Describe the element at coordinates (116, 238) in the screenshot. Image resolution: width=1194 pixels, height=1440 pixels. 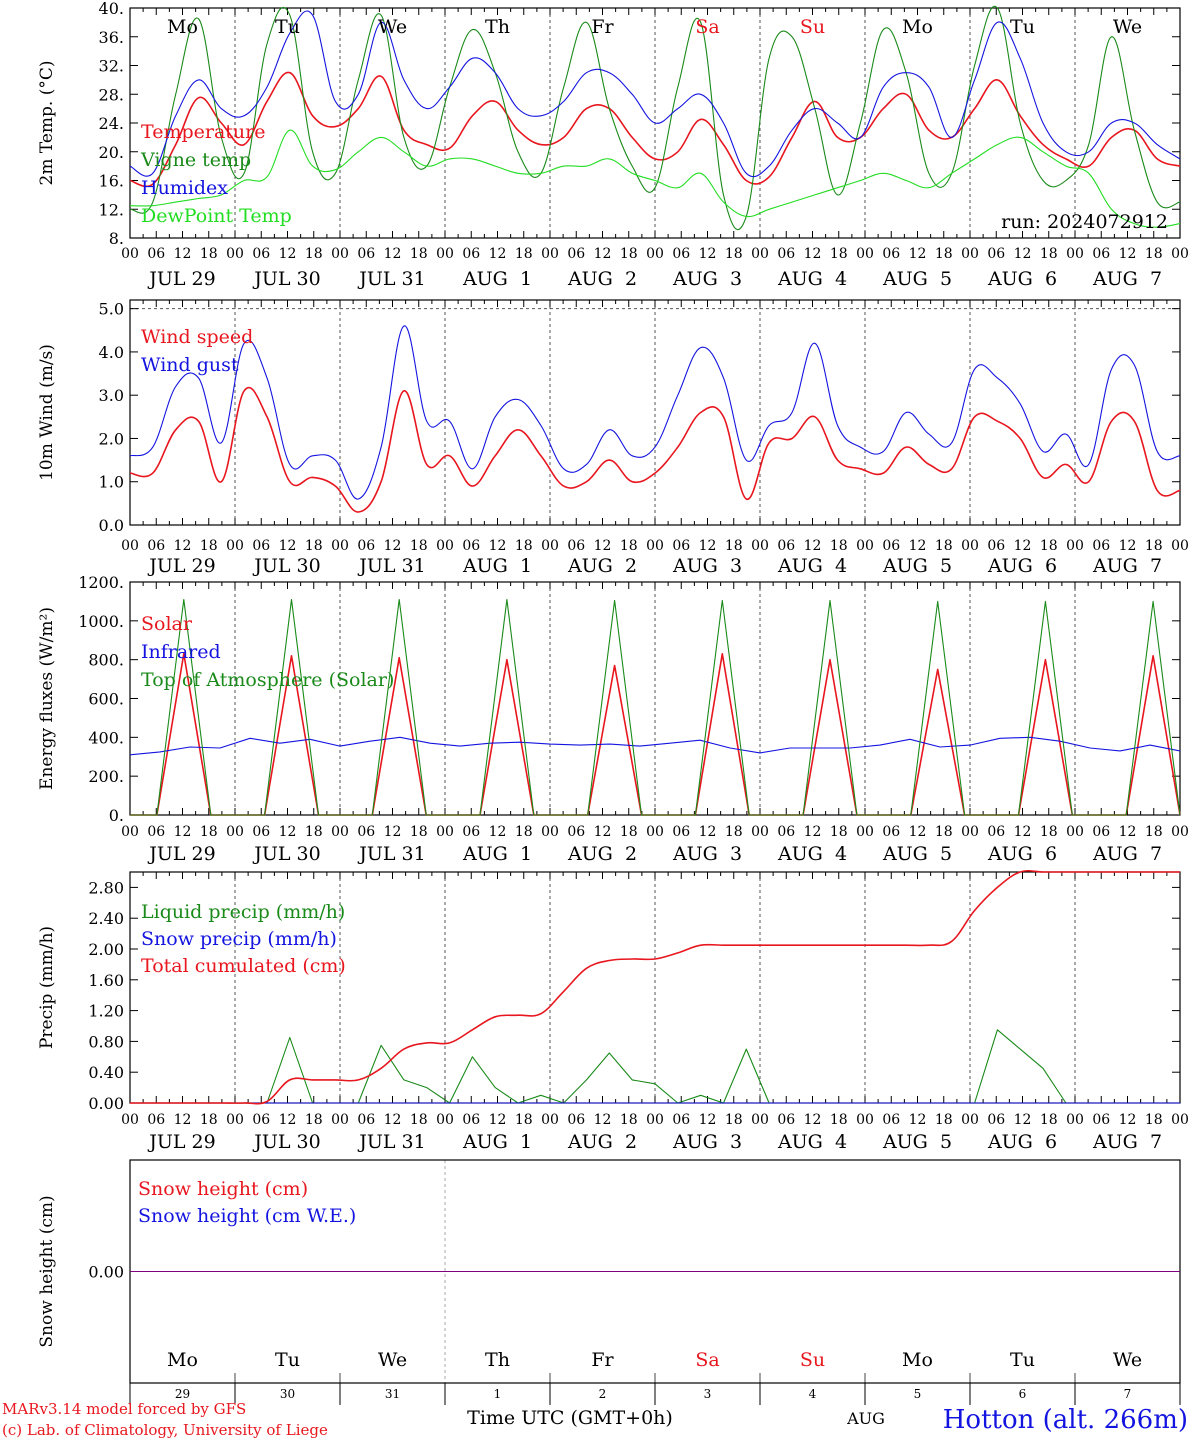
I see `y-tick-label: 8.` at that location.